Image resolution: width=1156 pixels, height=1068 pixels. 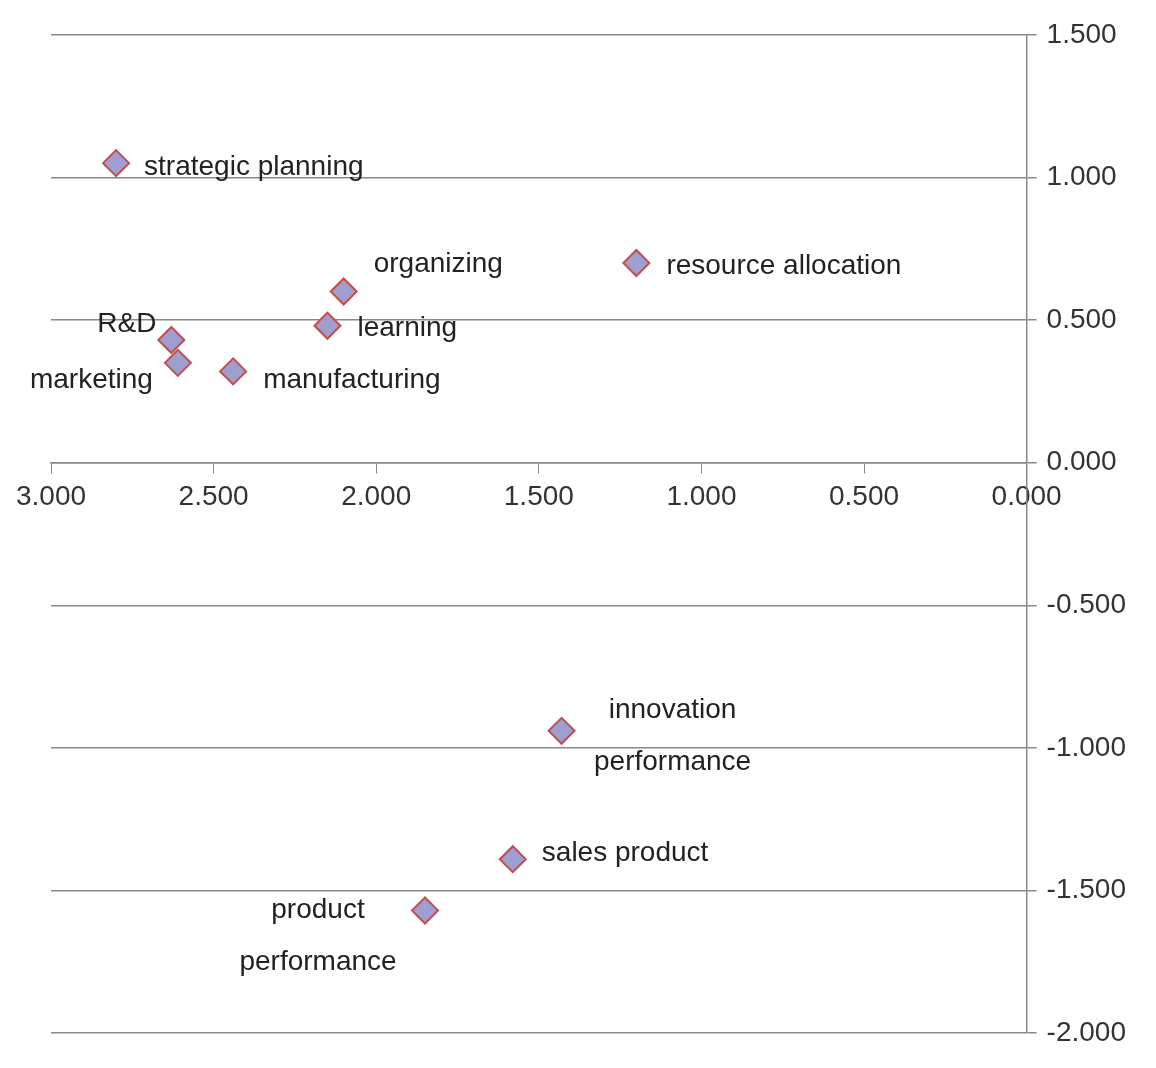 What do you see at coordinates (672, 734) in the screenshot?
I see `annotation: innovation performance` at bounding box center [672, 734].